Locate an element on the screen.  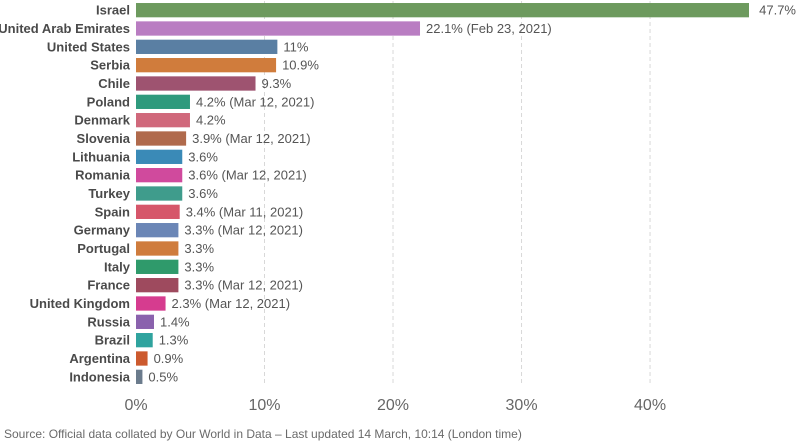
category-label: Romania is located at coordinates (103, 175).